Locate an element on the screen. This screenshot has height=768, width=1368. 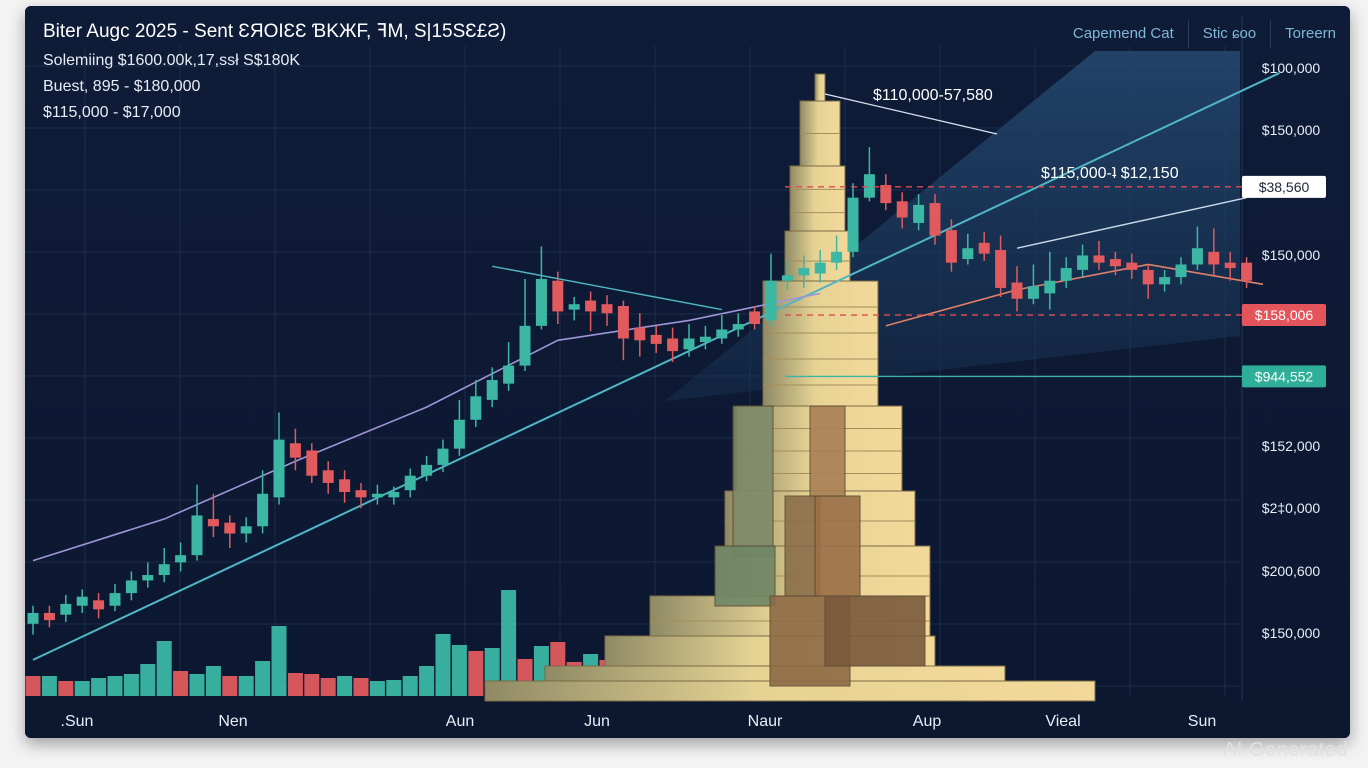
x-tick-label: Vieal is located at coordinates (1062, 721).